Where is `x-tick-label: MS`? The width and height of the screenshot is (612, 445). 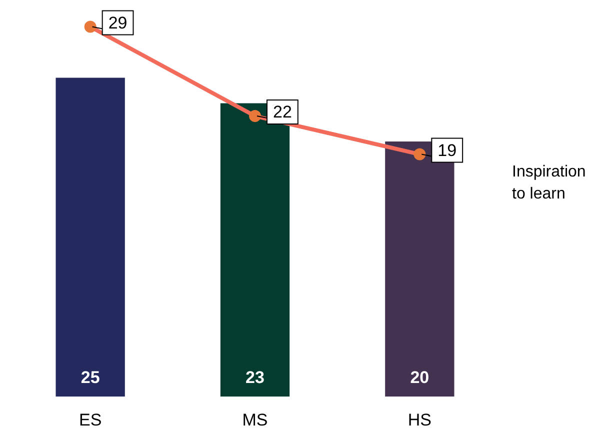 x-tick-label: MS is located at coordinates (255, 420).